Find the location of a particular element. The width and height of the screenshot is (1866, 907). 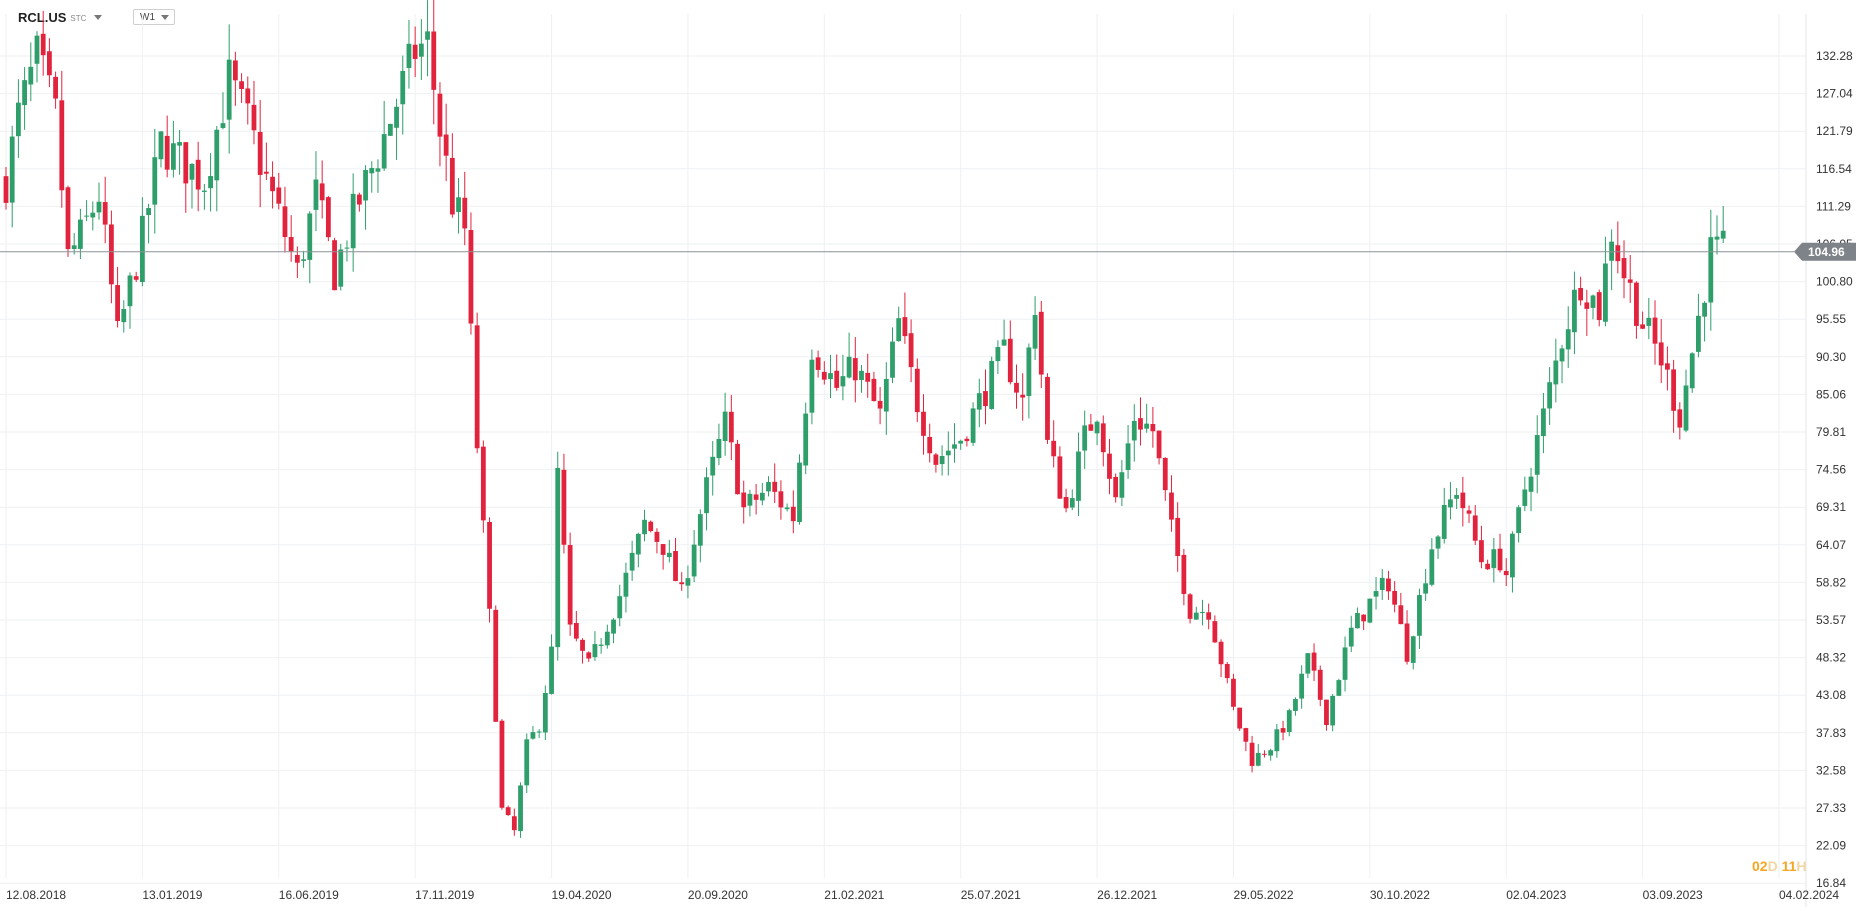

y-tick-label: 127.04 is located at coordinates (1834, 94).